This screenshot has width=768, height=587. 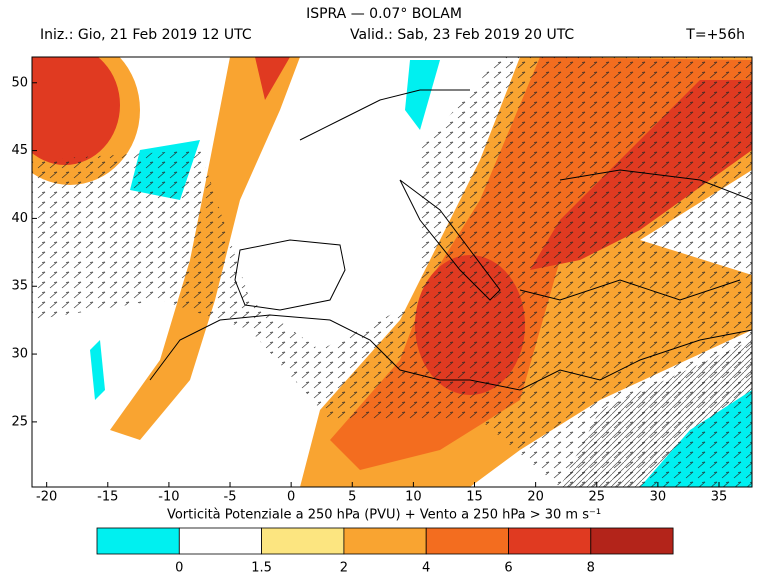 I want to click on y-tick-label: 50, so click(x=19, y=82).